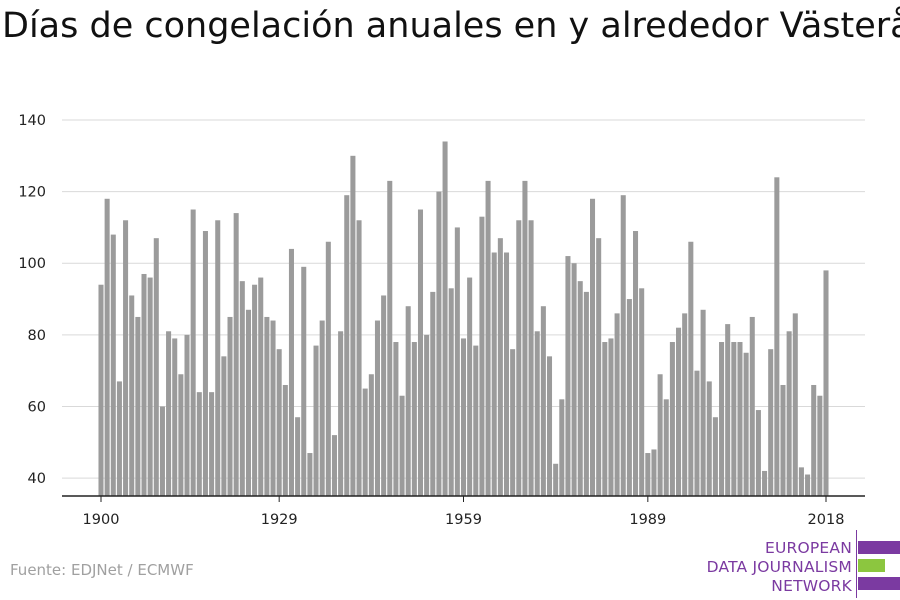 The height and width of the screenshot is (600, 900). What do you see at coordinates (580, 388) in the screenshot?
I see `bar-1978` at bounding box center [580, 388].